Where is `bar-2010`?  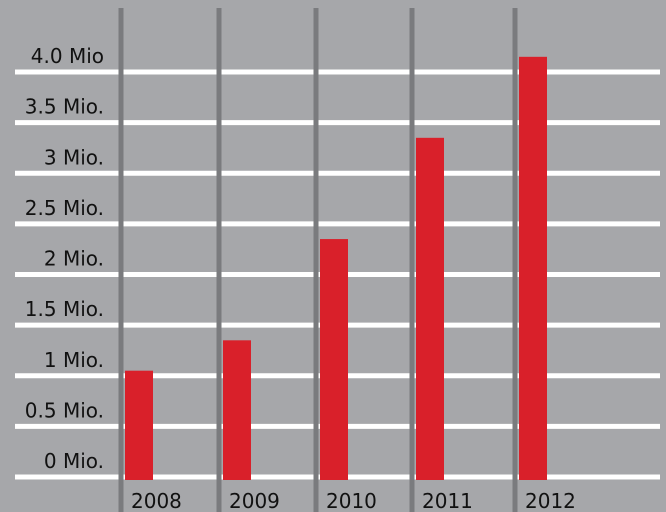 bar-2010 is located at coordinates (334, 359).